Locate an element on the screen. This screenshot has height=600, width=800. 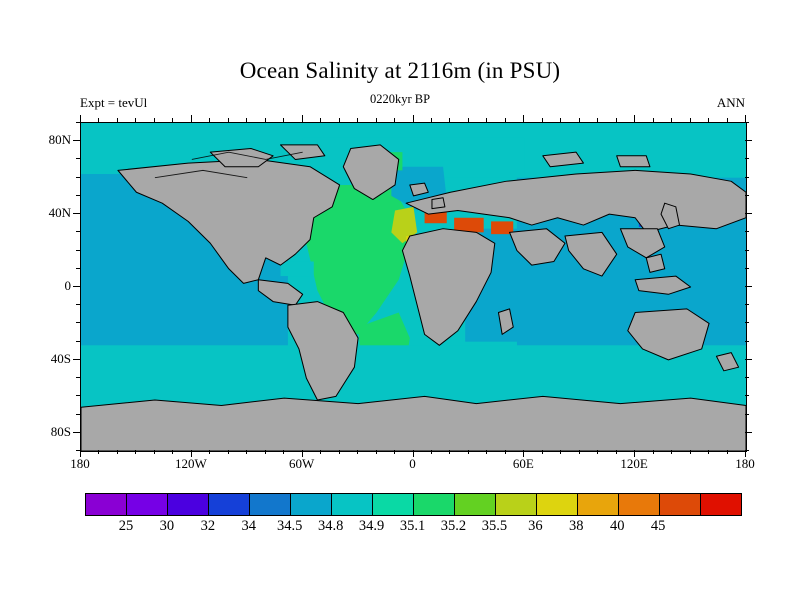
colorbar-tick-label: 25 is located at coordinates (126, 526).